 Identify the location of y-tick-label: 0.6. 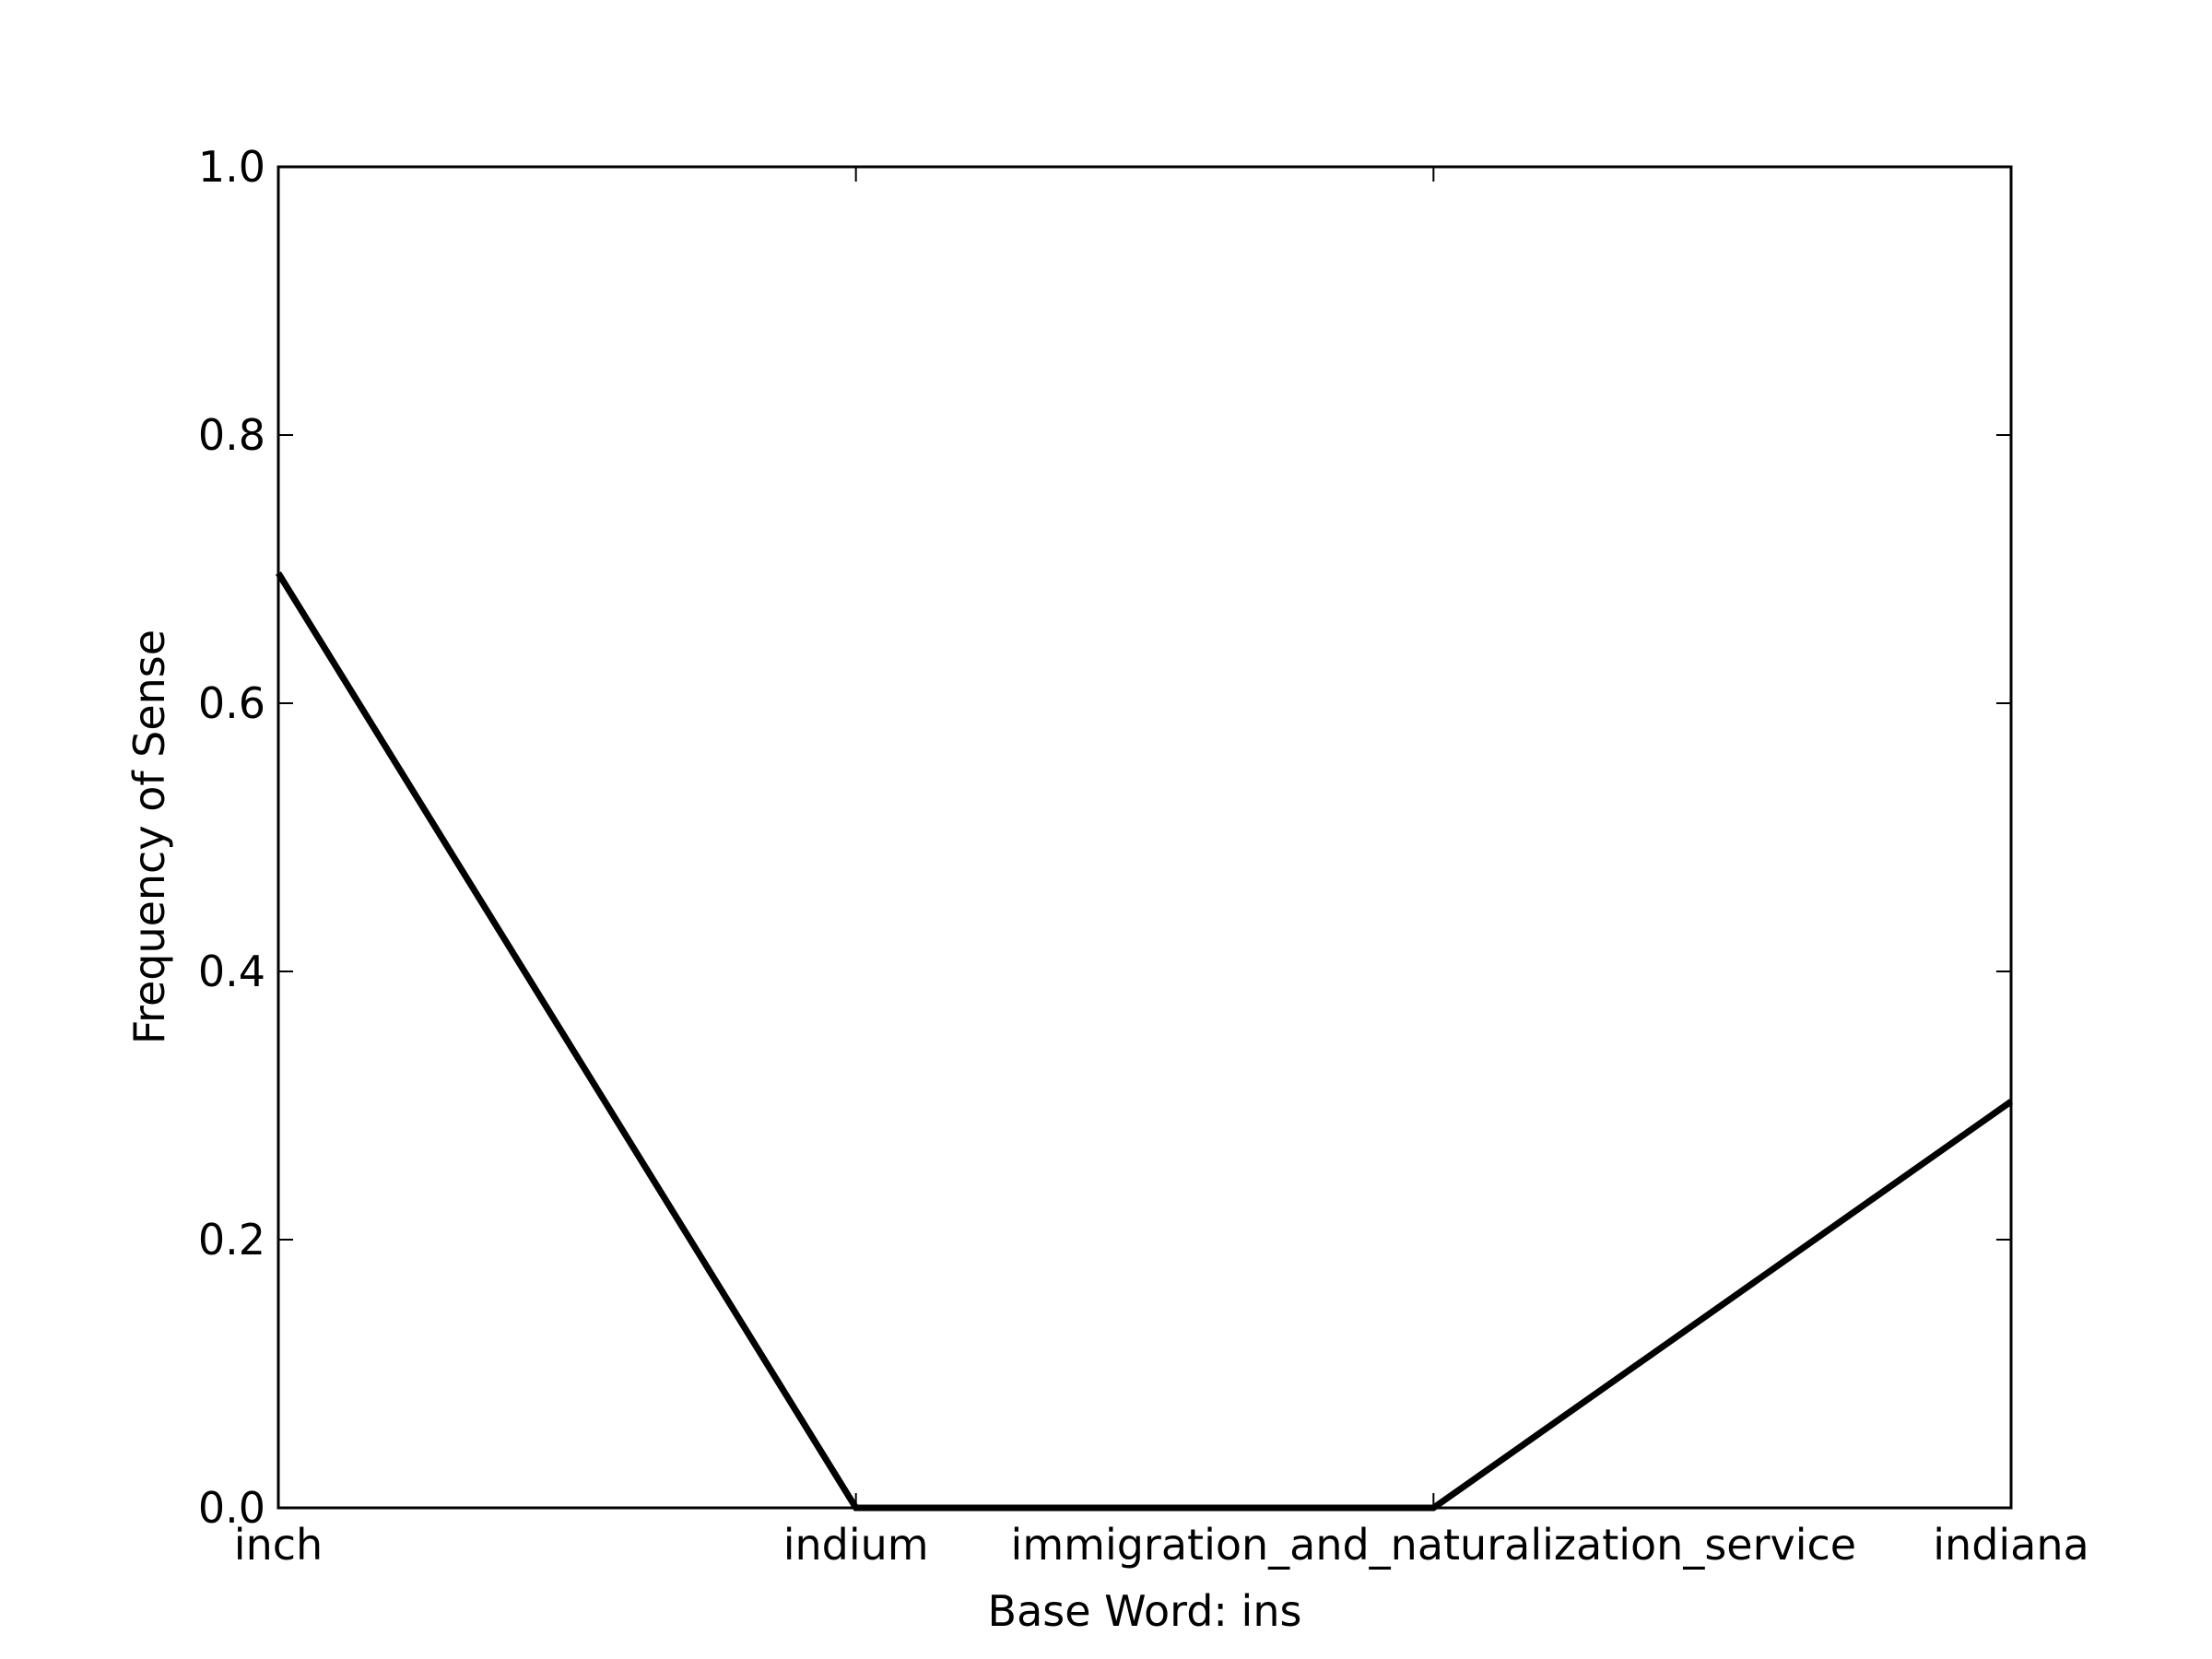
(231, 703).